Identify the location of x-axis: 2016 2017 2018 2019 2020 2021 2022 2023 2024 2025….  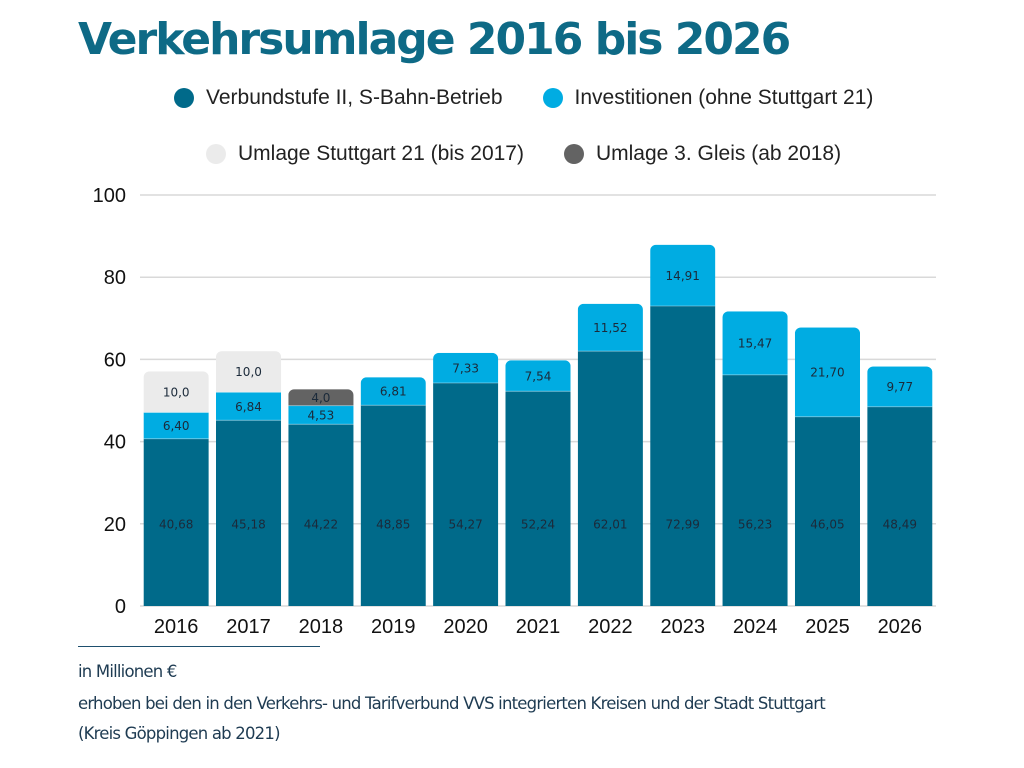
(538, 627).